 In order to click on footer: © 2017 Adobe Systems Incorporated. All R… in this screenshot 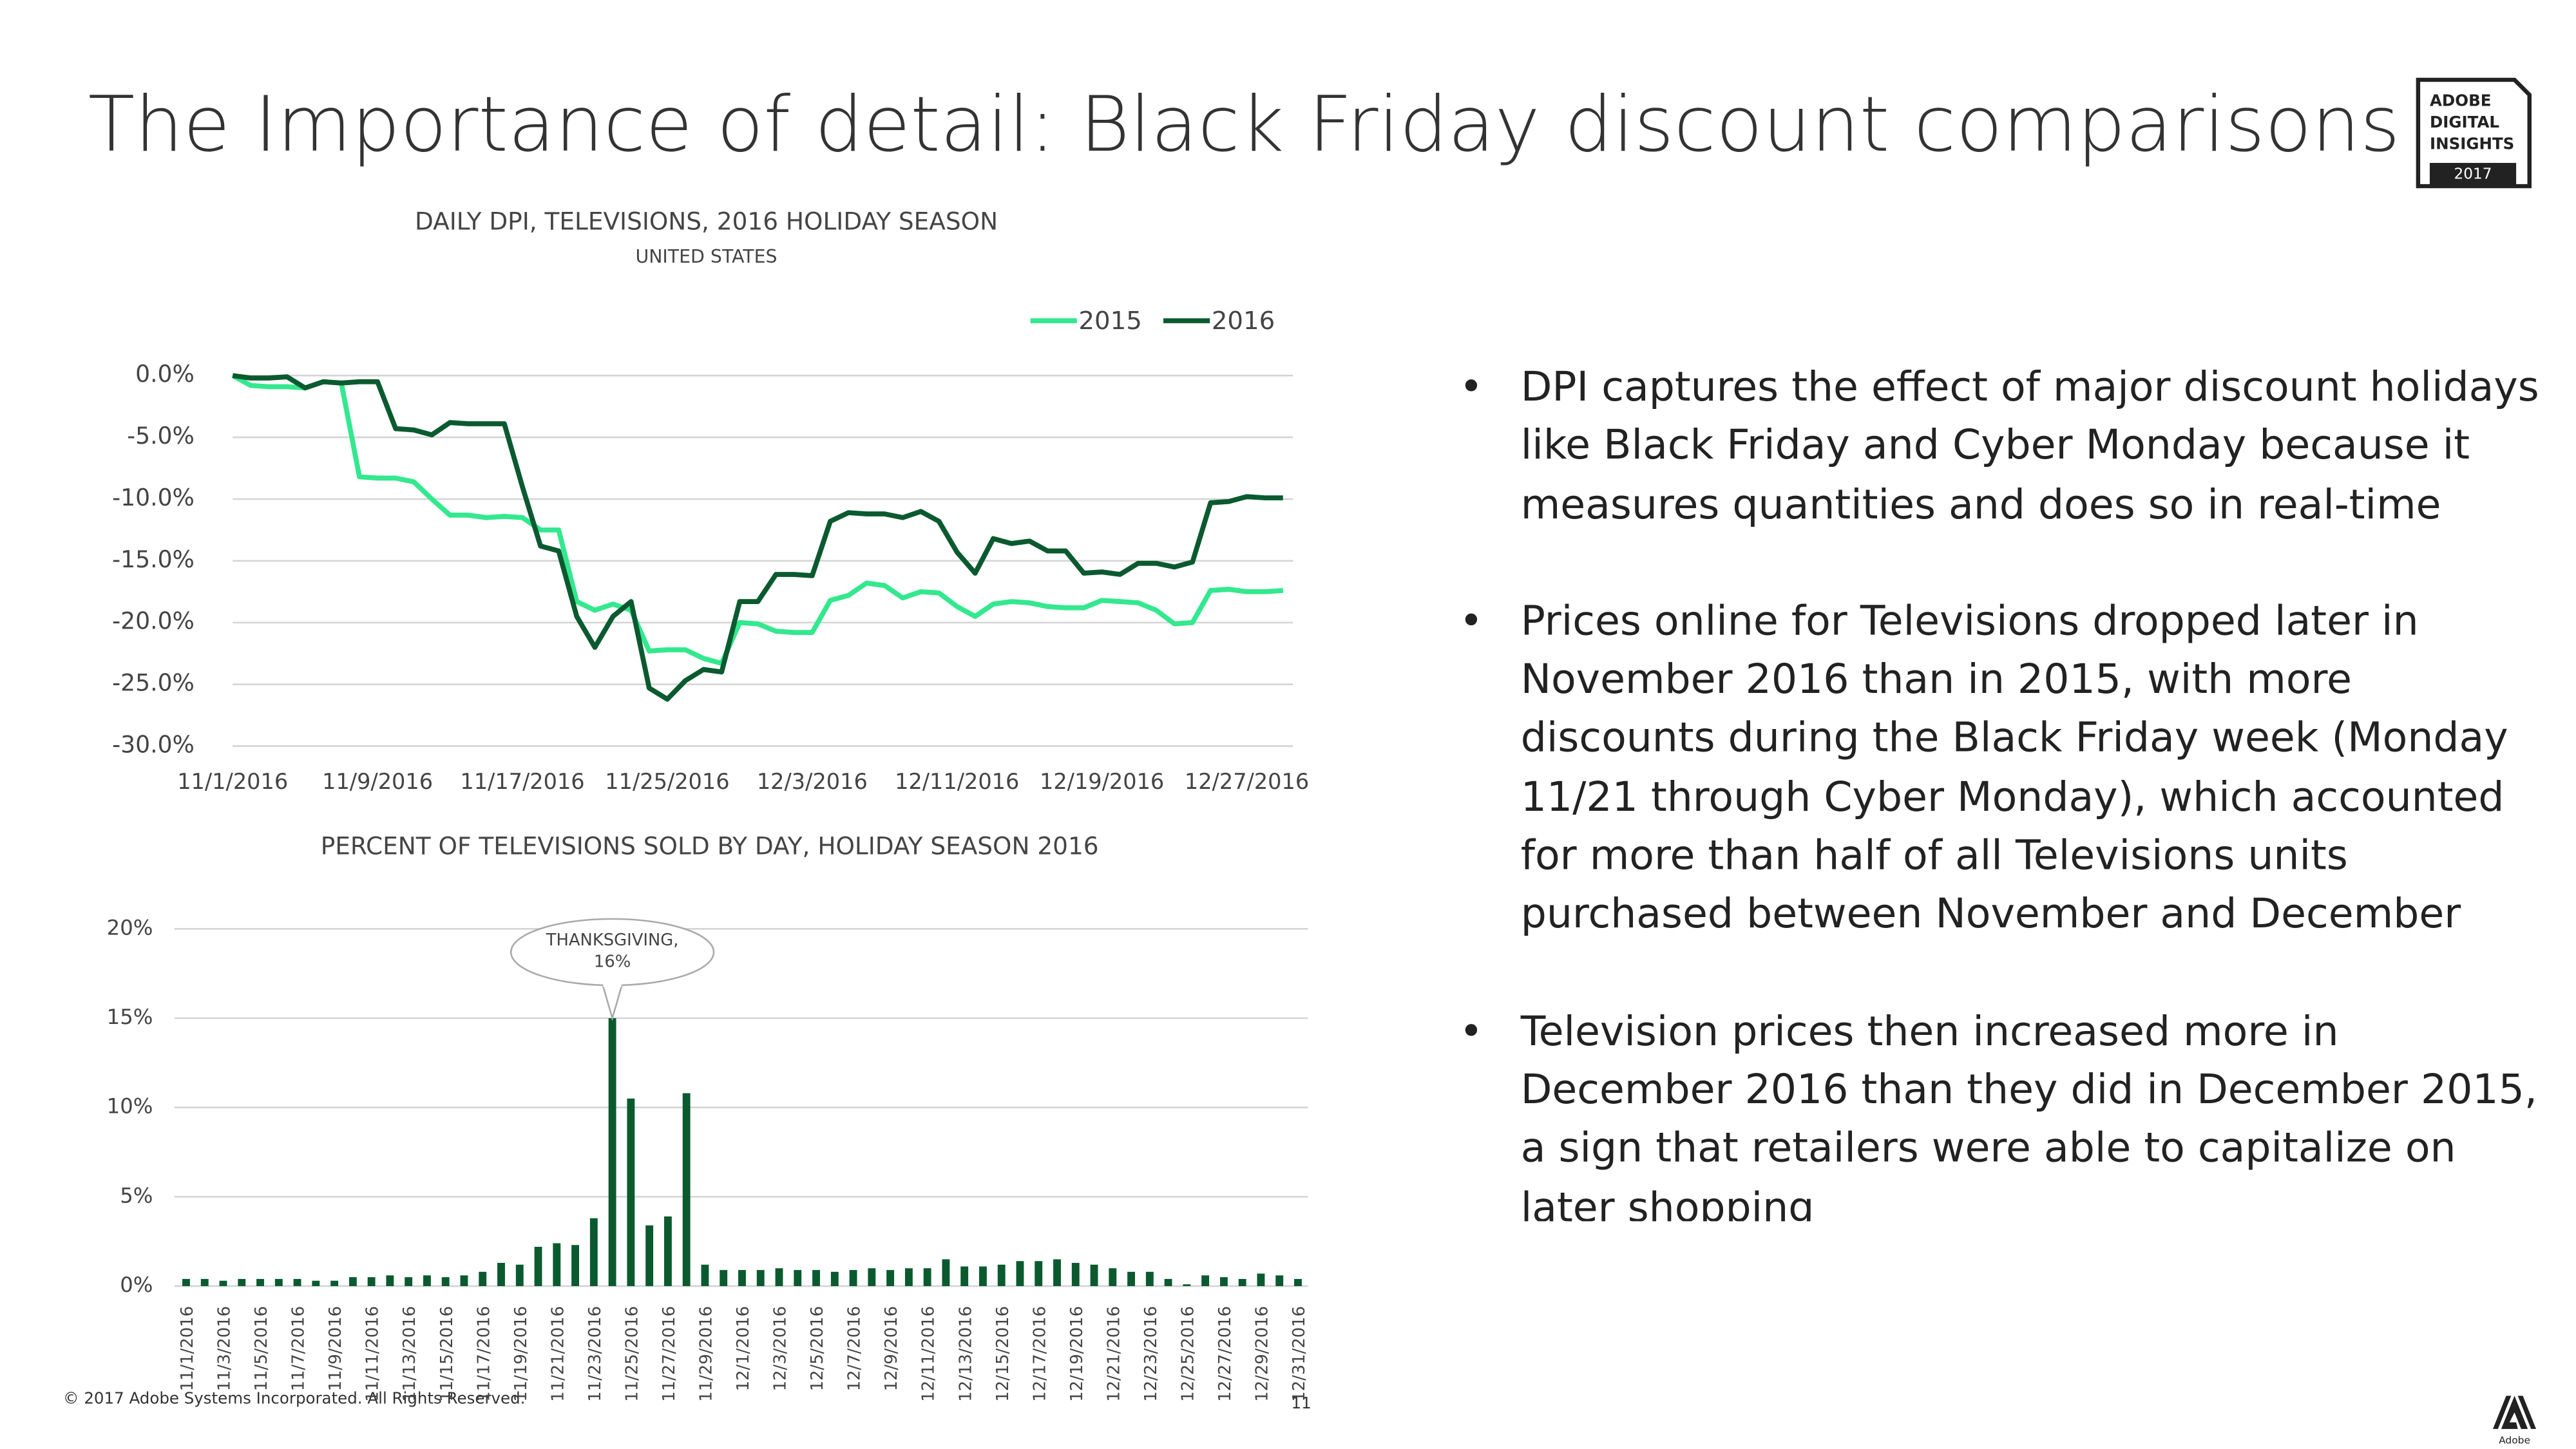, I will do `click(294, 1397)`.